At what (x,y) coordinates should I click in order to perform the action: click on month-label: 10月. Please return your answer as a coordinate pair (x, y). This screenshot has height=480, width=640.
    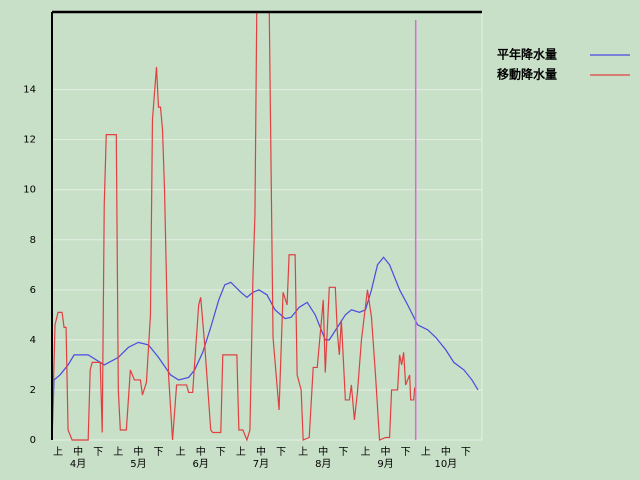
    Looking at the image, I should click on (445, 464).